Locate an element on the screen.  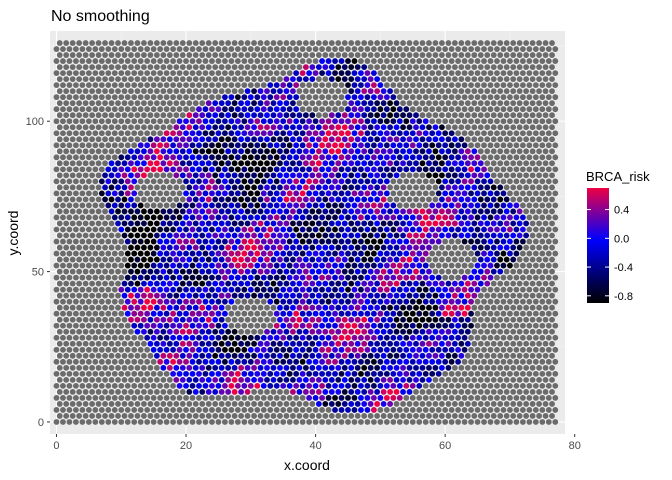
y-tick-label: 0 is located at coordinates (41, 423).